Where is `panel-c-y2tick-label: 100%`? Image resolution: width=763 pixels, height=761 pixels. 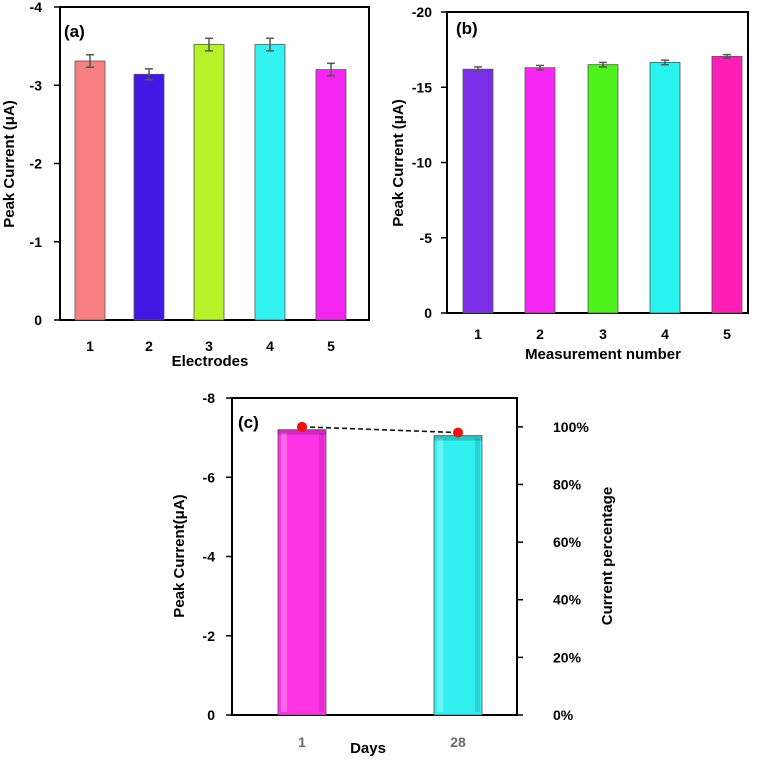 panel-c-y2tick-label: 100% is located at coordinates (571, 427).